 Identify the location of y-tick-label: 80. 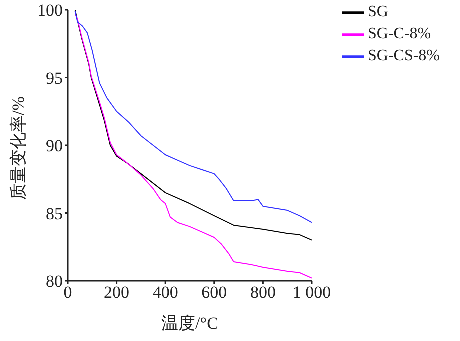
(54, 282).